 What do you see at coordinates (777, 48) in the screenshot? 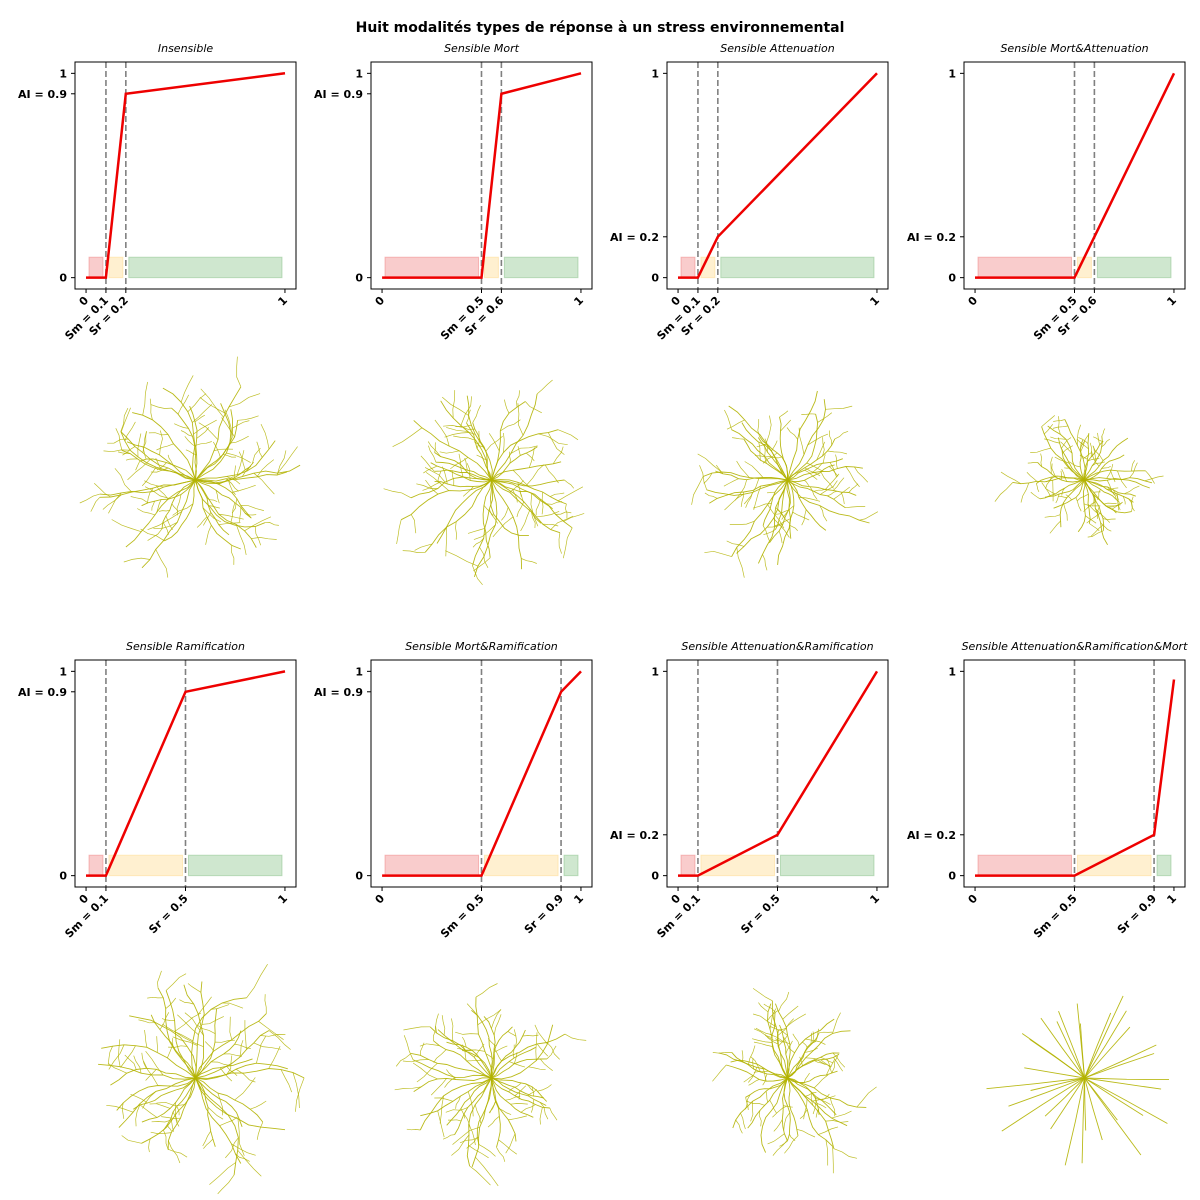
I see `panel-title: Sensible Attenuation` at bounding box center [777, 48].